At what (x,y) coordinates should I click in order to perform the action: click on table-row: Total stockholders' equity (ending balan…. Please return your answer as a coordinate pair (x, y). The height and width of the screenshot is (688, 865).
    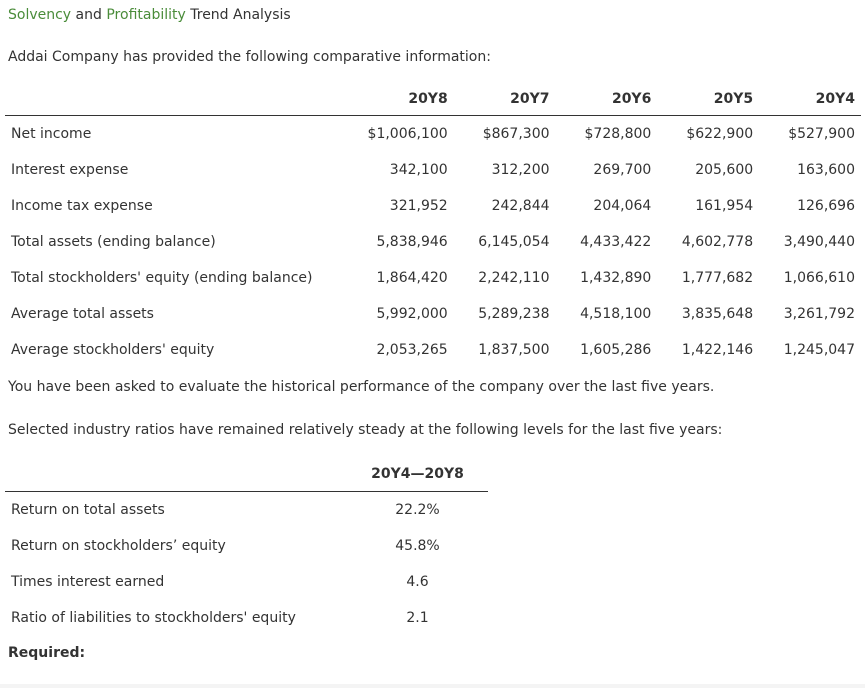
    Looking at the image, I should click on (433, 278).